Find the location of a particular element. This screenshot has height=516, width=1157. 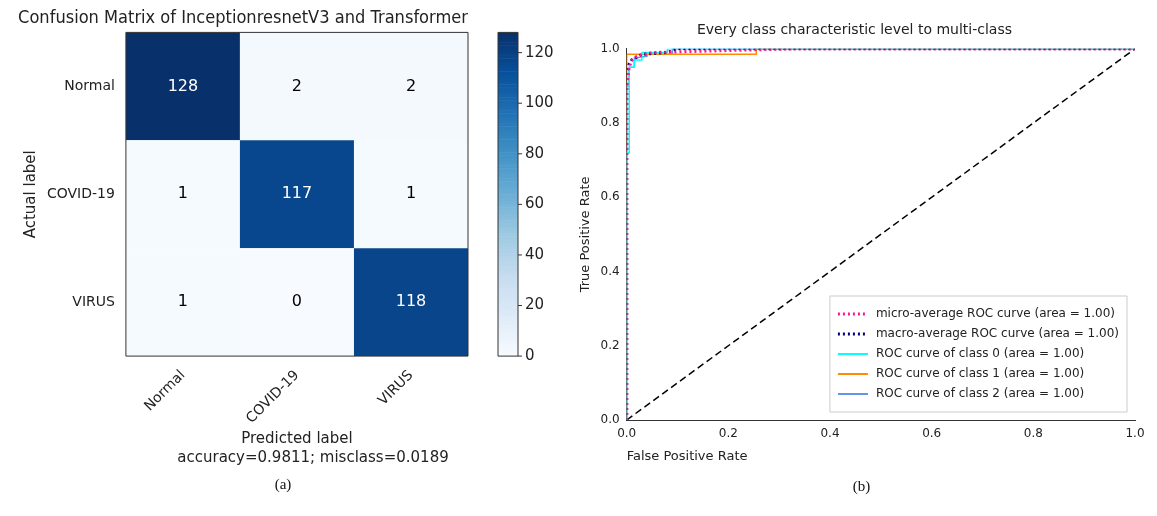

y-tick-label: COVID-19 is located at coordinates (81, 192).